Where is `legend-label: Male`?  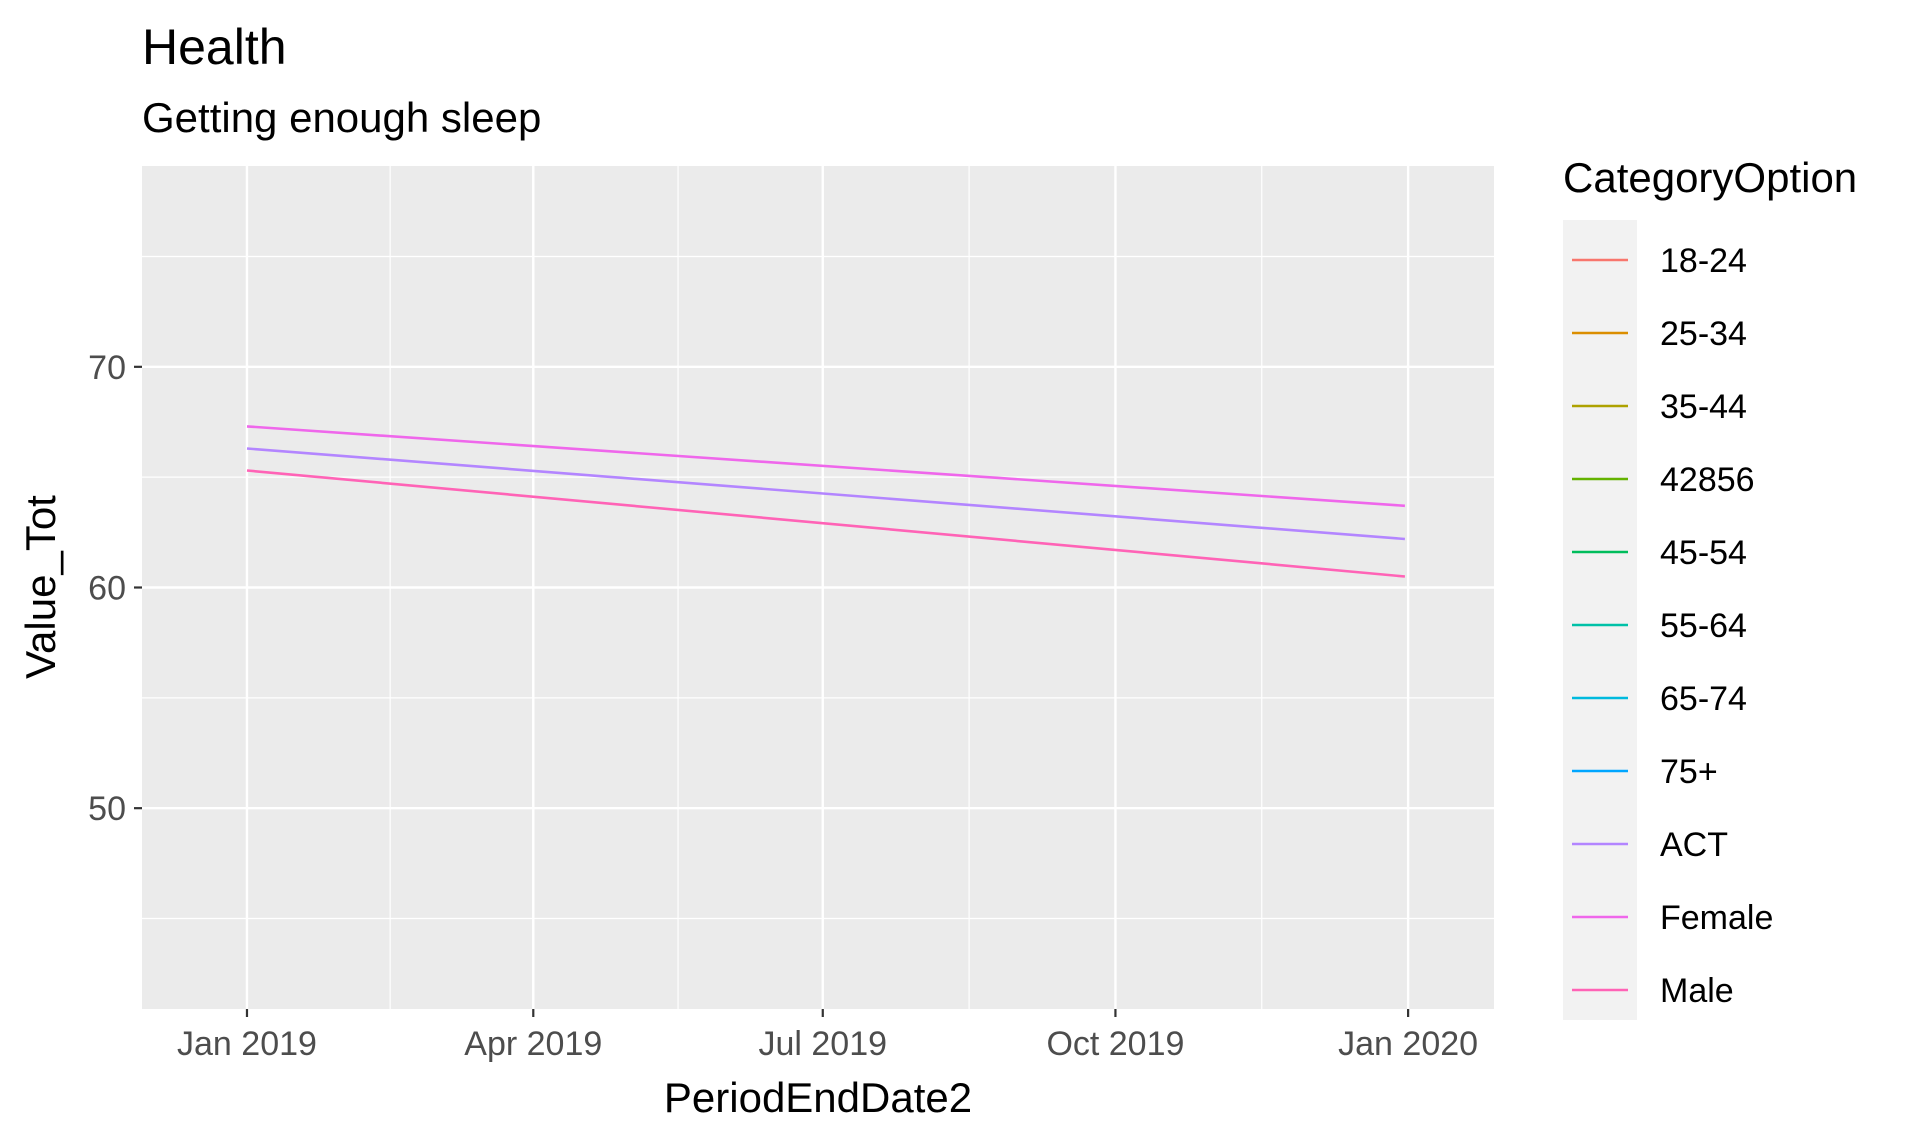 legend-label: Male is located at coordinates (1697, 991).